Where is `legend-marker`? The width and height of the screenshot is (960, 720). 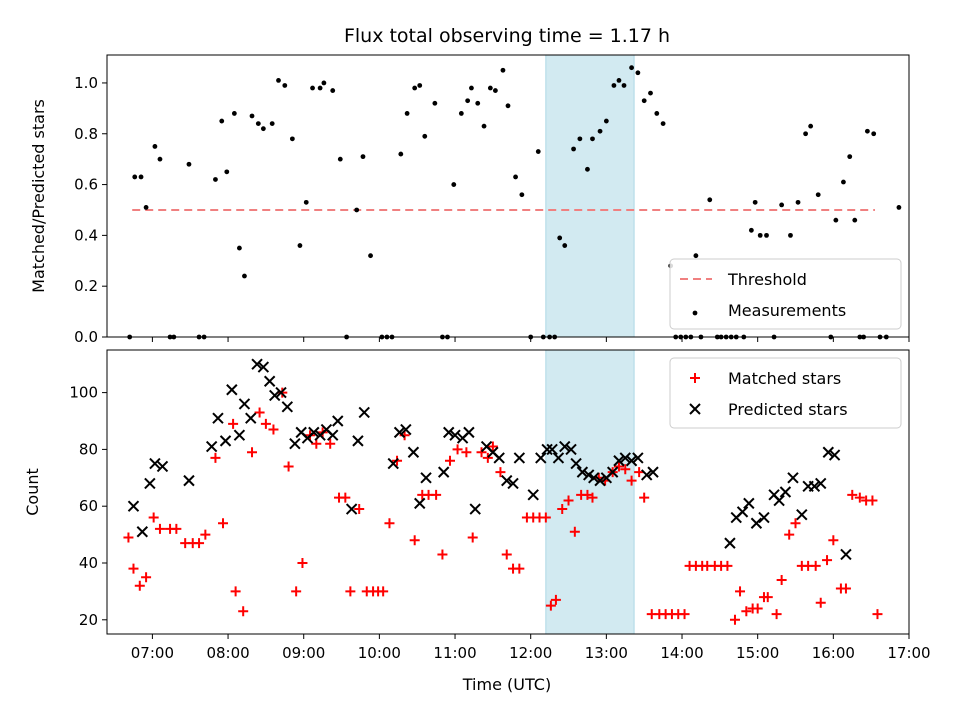
legend-marker is located at coordinates (695, 313).